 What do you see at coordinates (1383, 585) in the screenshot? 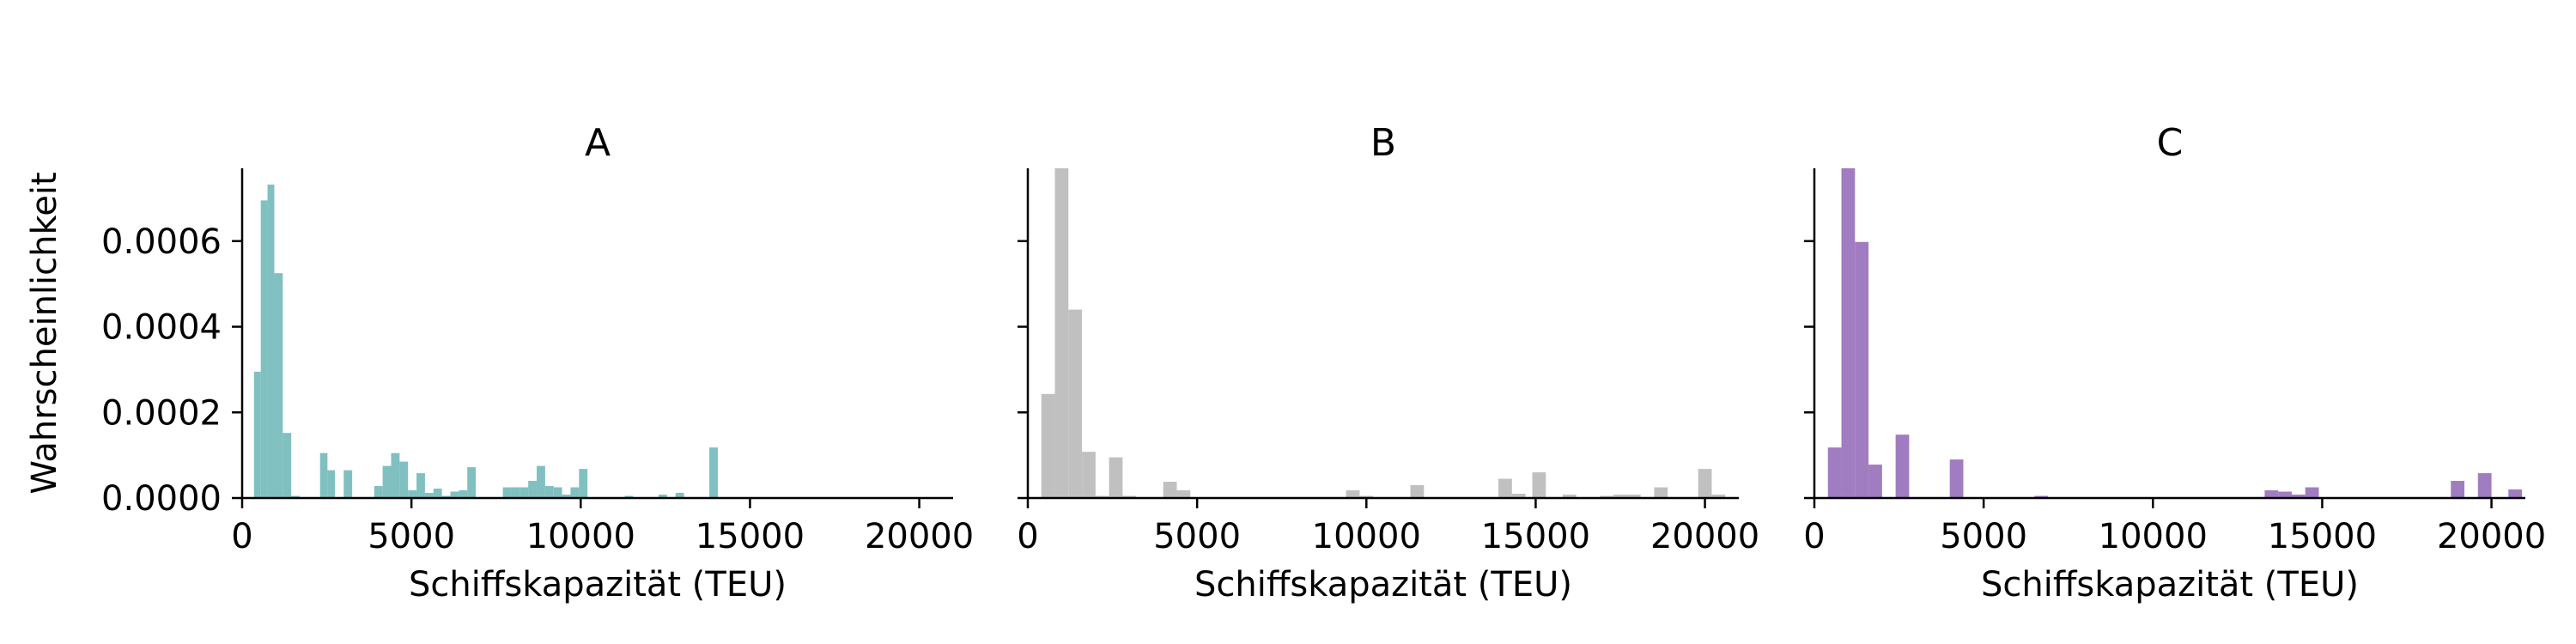
I see `x-axis-label-b: Schiffskapazität (TEU)` at bounding box center [1383, 585].